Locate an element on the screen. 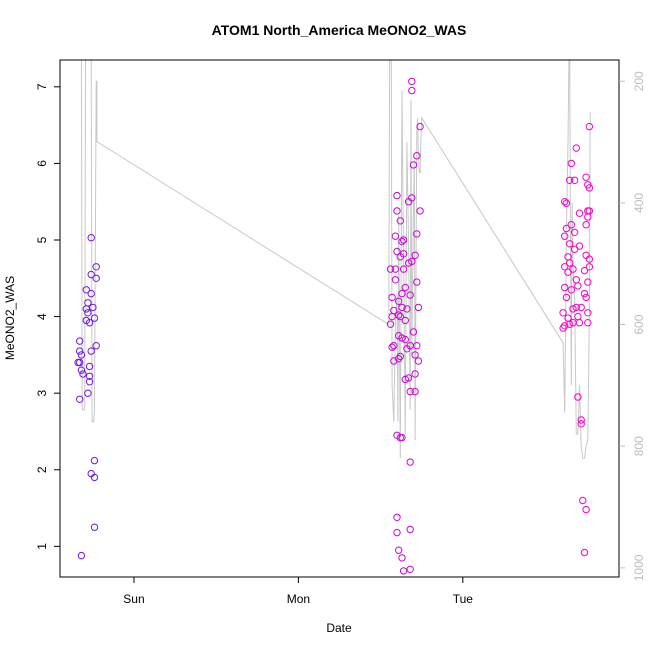  y-tick-label: 2 is located at coordinates (42, 469).